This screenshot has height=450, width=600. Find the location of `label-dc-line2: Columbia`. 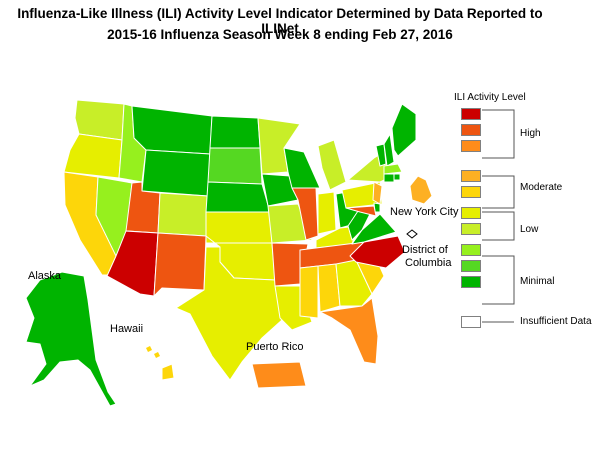

label-dc-line2: Columbia is located at coordinates (428, 263).